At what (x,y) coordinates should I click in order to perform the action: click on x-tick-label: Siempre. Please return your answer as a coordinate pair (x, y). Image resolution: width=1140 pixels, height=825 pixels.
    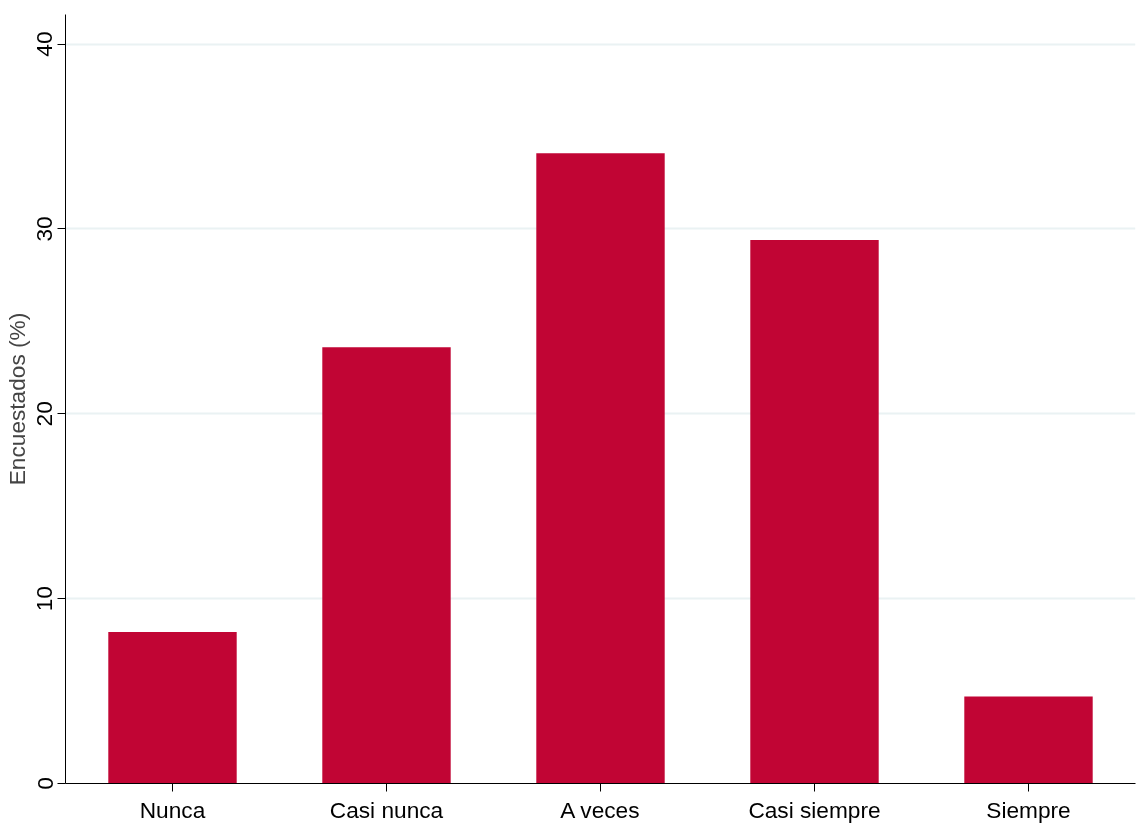
    Looking at the image, I should click on (1028, 809).